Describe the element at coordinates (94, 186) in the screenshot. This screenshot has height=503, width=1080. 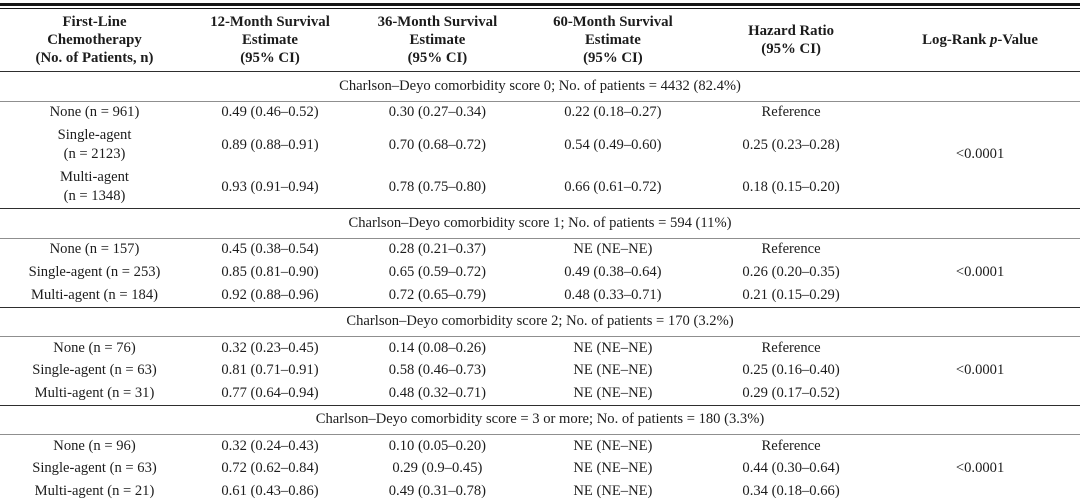
I see `chemo-label: Multi-agent (n = 1348)` at that location.